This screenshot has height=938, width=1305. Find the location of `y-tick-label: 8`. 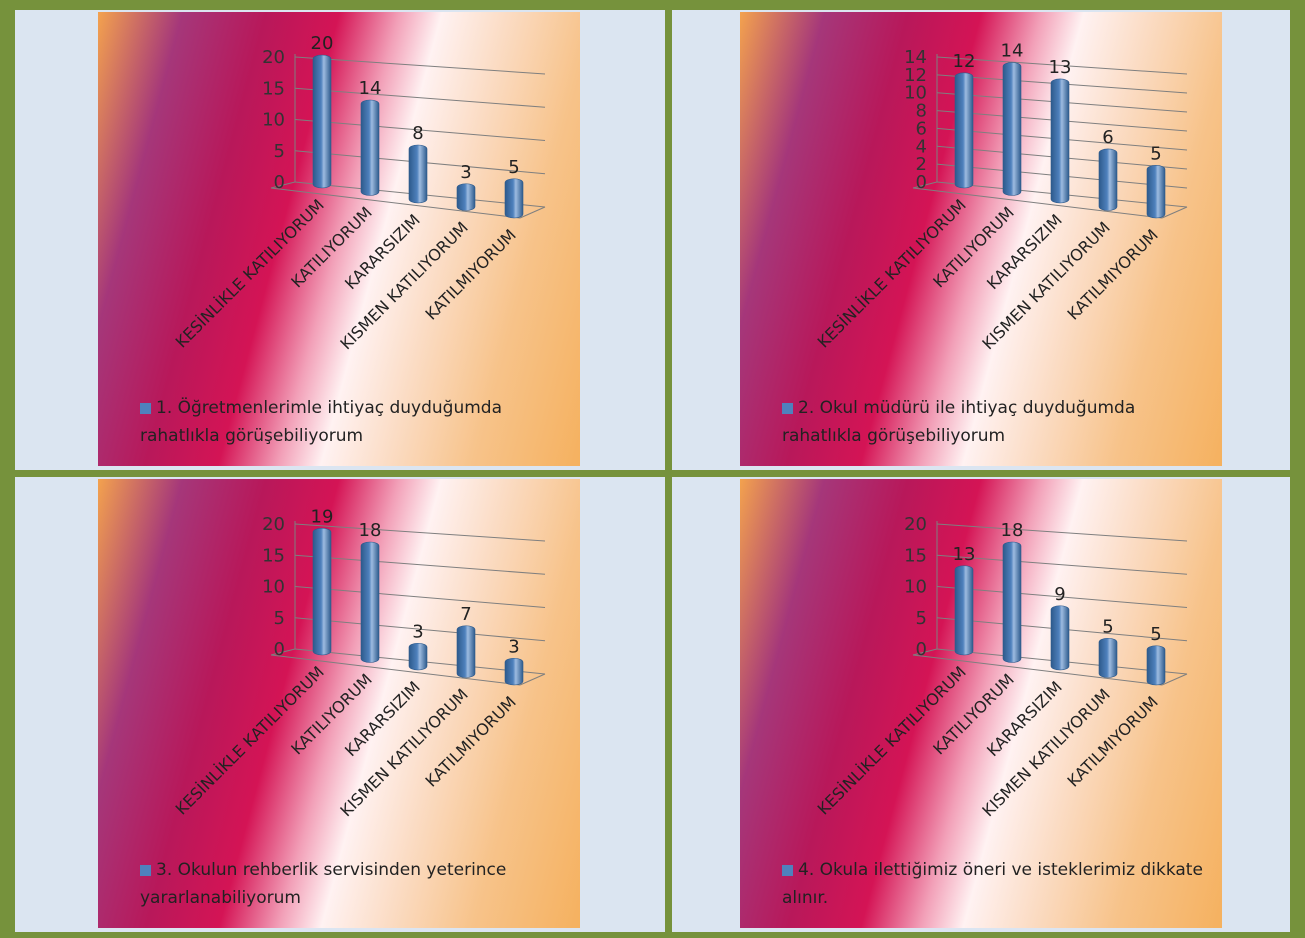

y-tick-label: 8 is located at coordinates (921, 111).